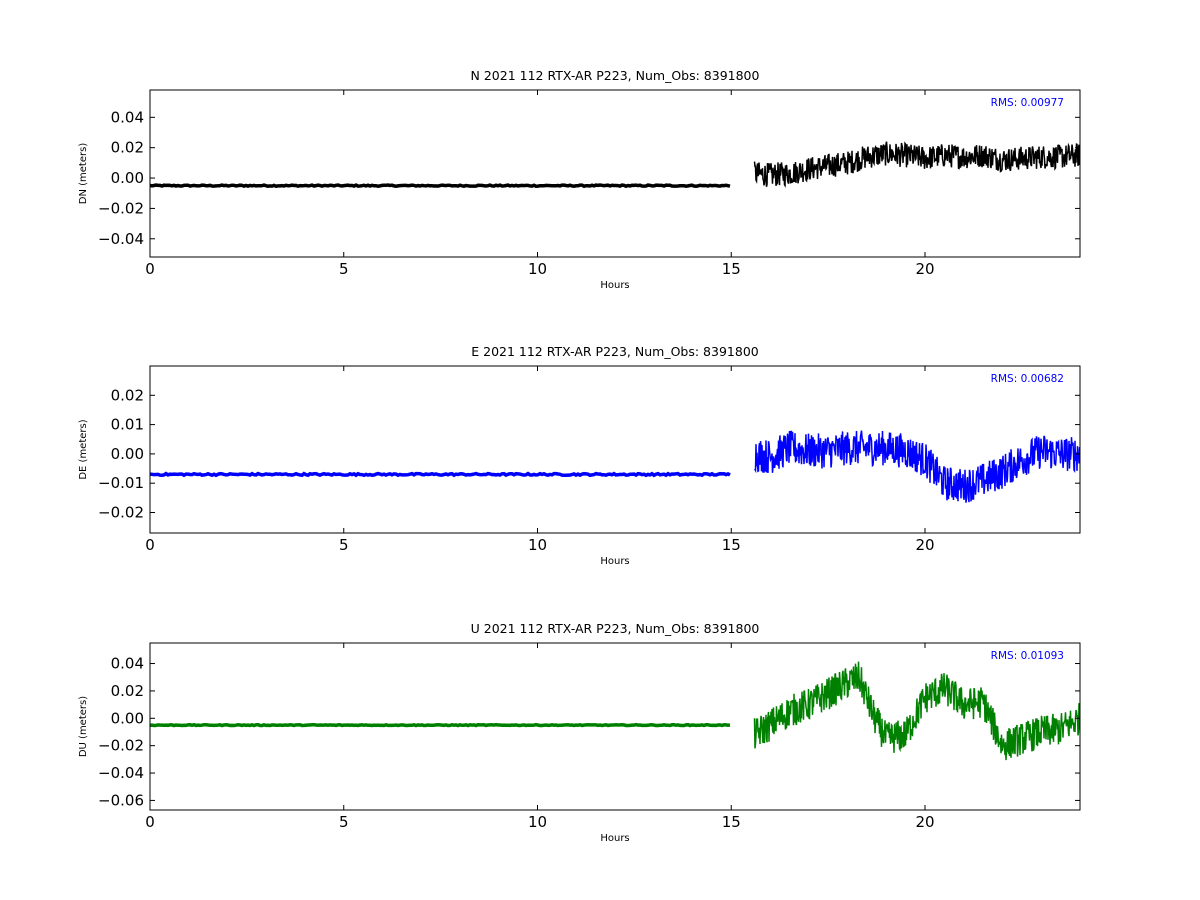  Describe the element at coordinates (615, 351) in the screenshot. I see `chart-title: E 2021 112 RTX-AR P223, Num_Obs: 8391800` at that location.